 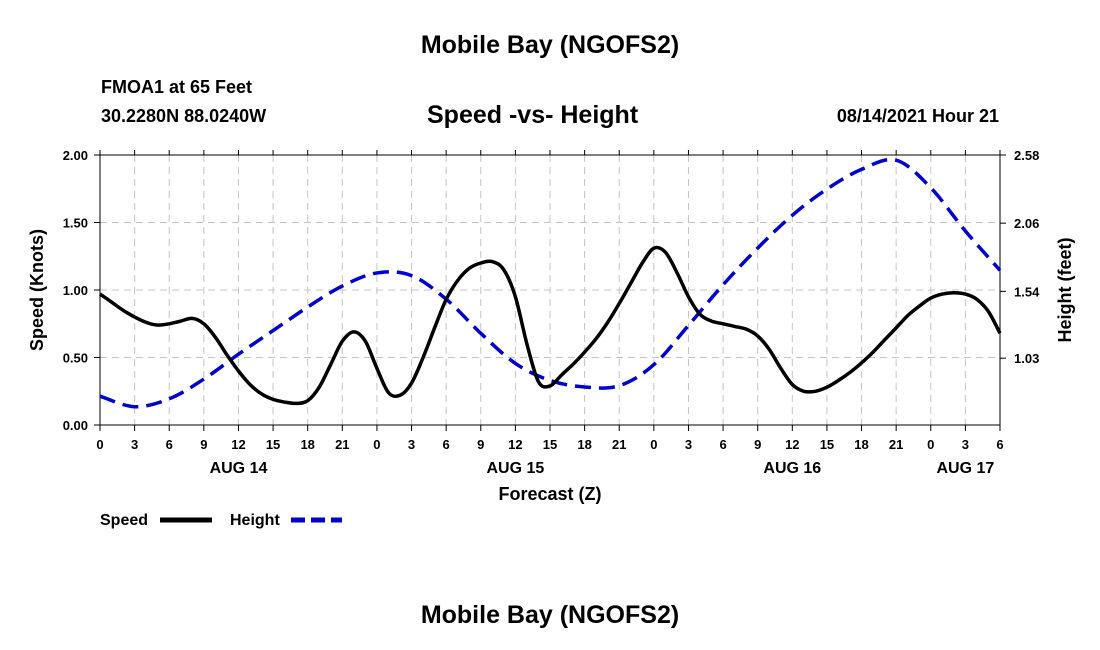 What do you see at coordinates (37, 290) in the screenshot?
I see `y-axis-title-left: Speed (Knots)` at bounding box center [37, 290].